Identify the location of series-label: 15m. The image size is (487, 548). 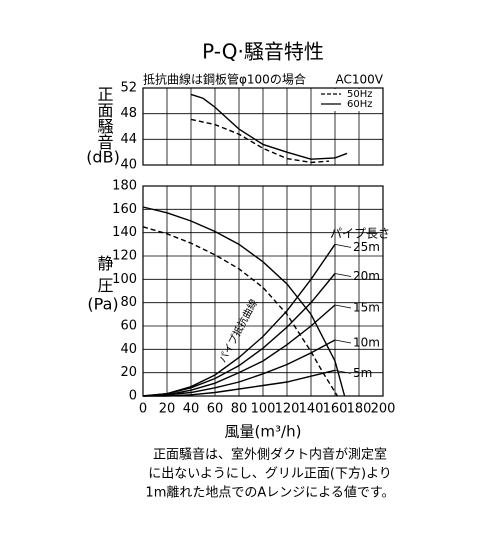
(366, 308).